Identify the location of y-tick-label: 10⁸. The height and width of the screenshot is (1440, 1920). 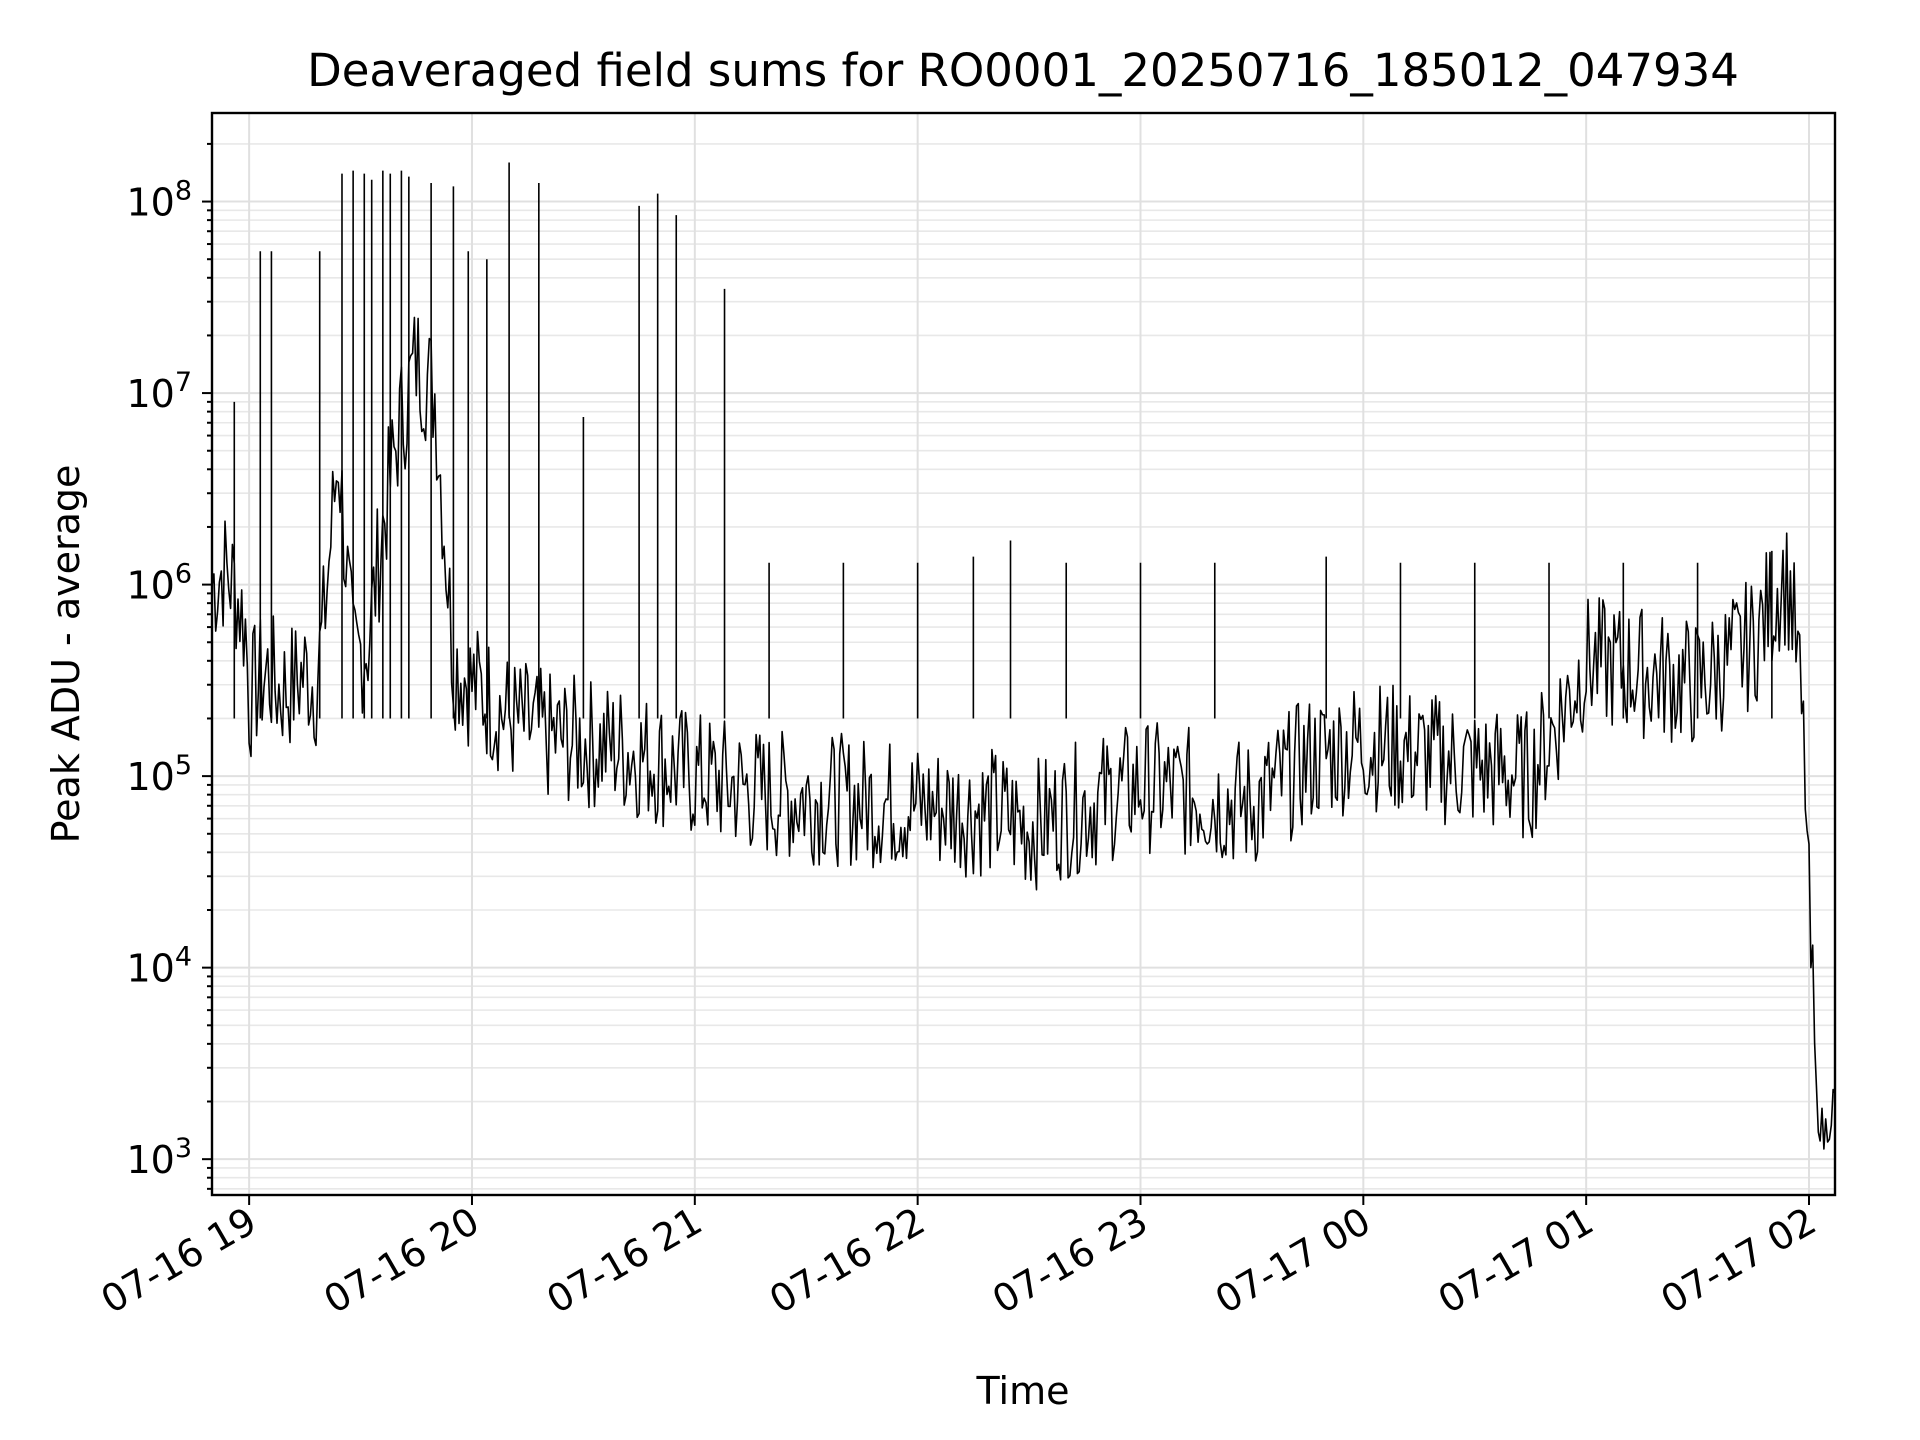
(159, 200).